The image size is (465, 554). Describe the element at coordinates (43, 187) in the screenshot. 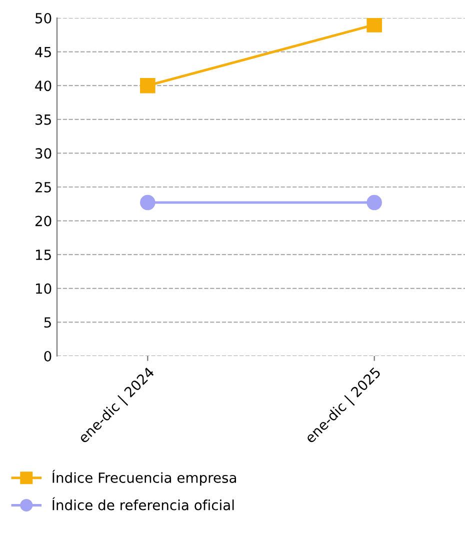

I see `y-tick-label: 25` at that location.